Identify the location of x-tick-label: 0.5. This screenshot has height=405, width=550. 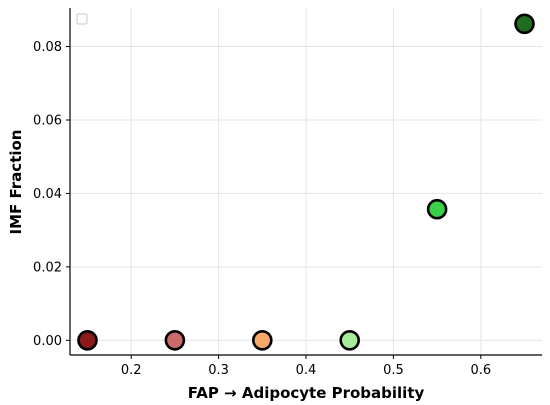
(393, 370).